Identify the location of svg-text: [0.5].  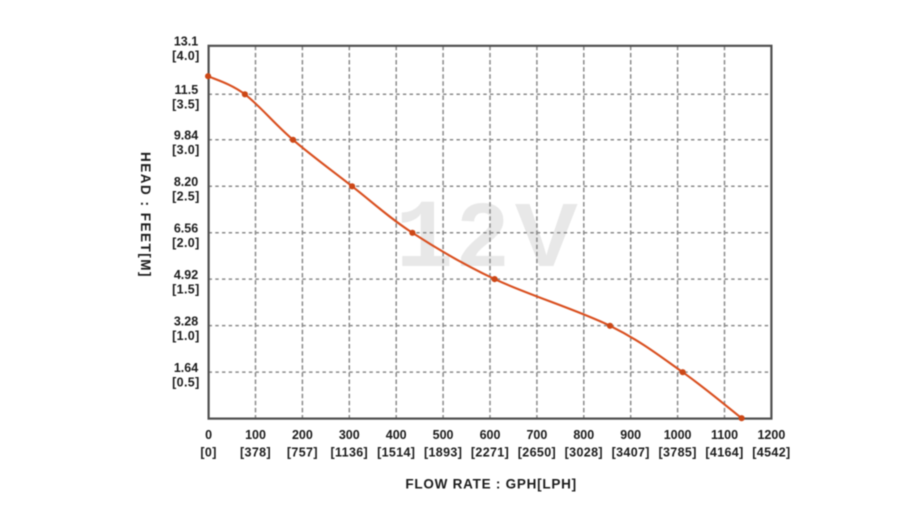
(185, 383).